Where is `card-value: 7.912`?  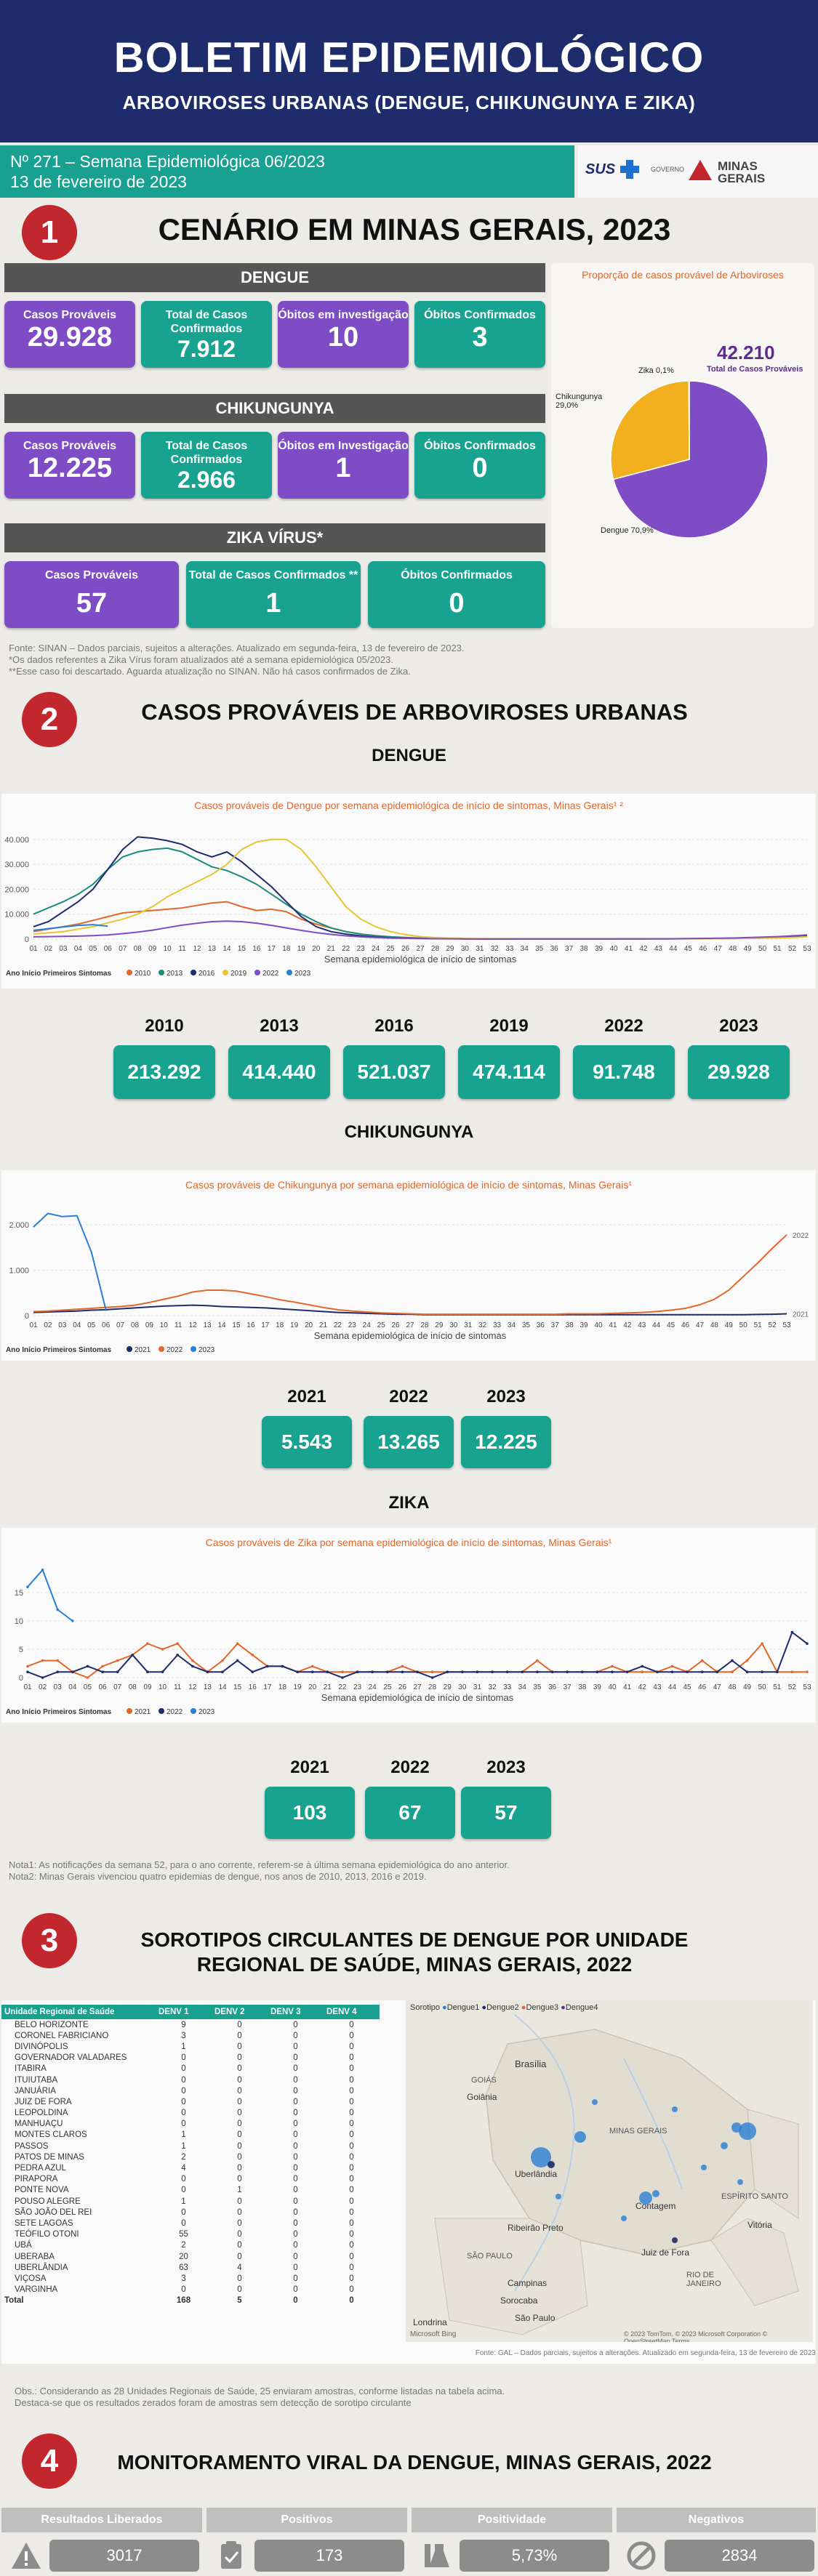 card-value: 7.912 is located at coordinates (207, 349).